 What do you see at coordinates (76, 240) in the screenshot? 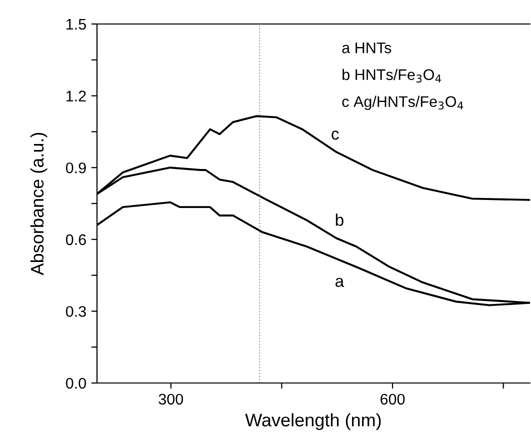
I see `y-tick-label: 0.6` at bounding box center [76, 240].